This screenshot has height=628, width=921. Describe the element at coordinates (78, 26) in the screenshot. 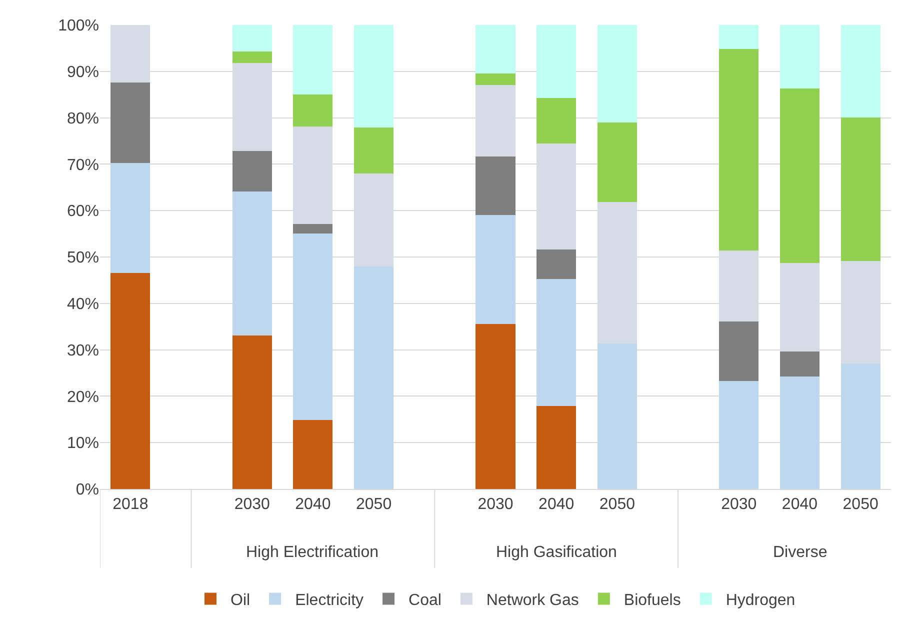

I see `y-tick-label: 100%` at that location.